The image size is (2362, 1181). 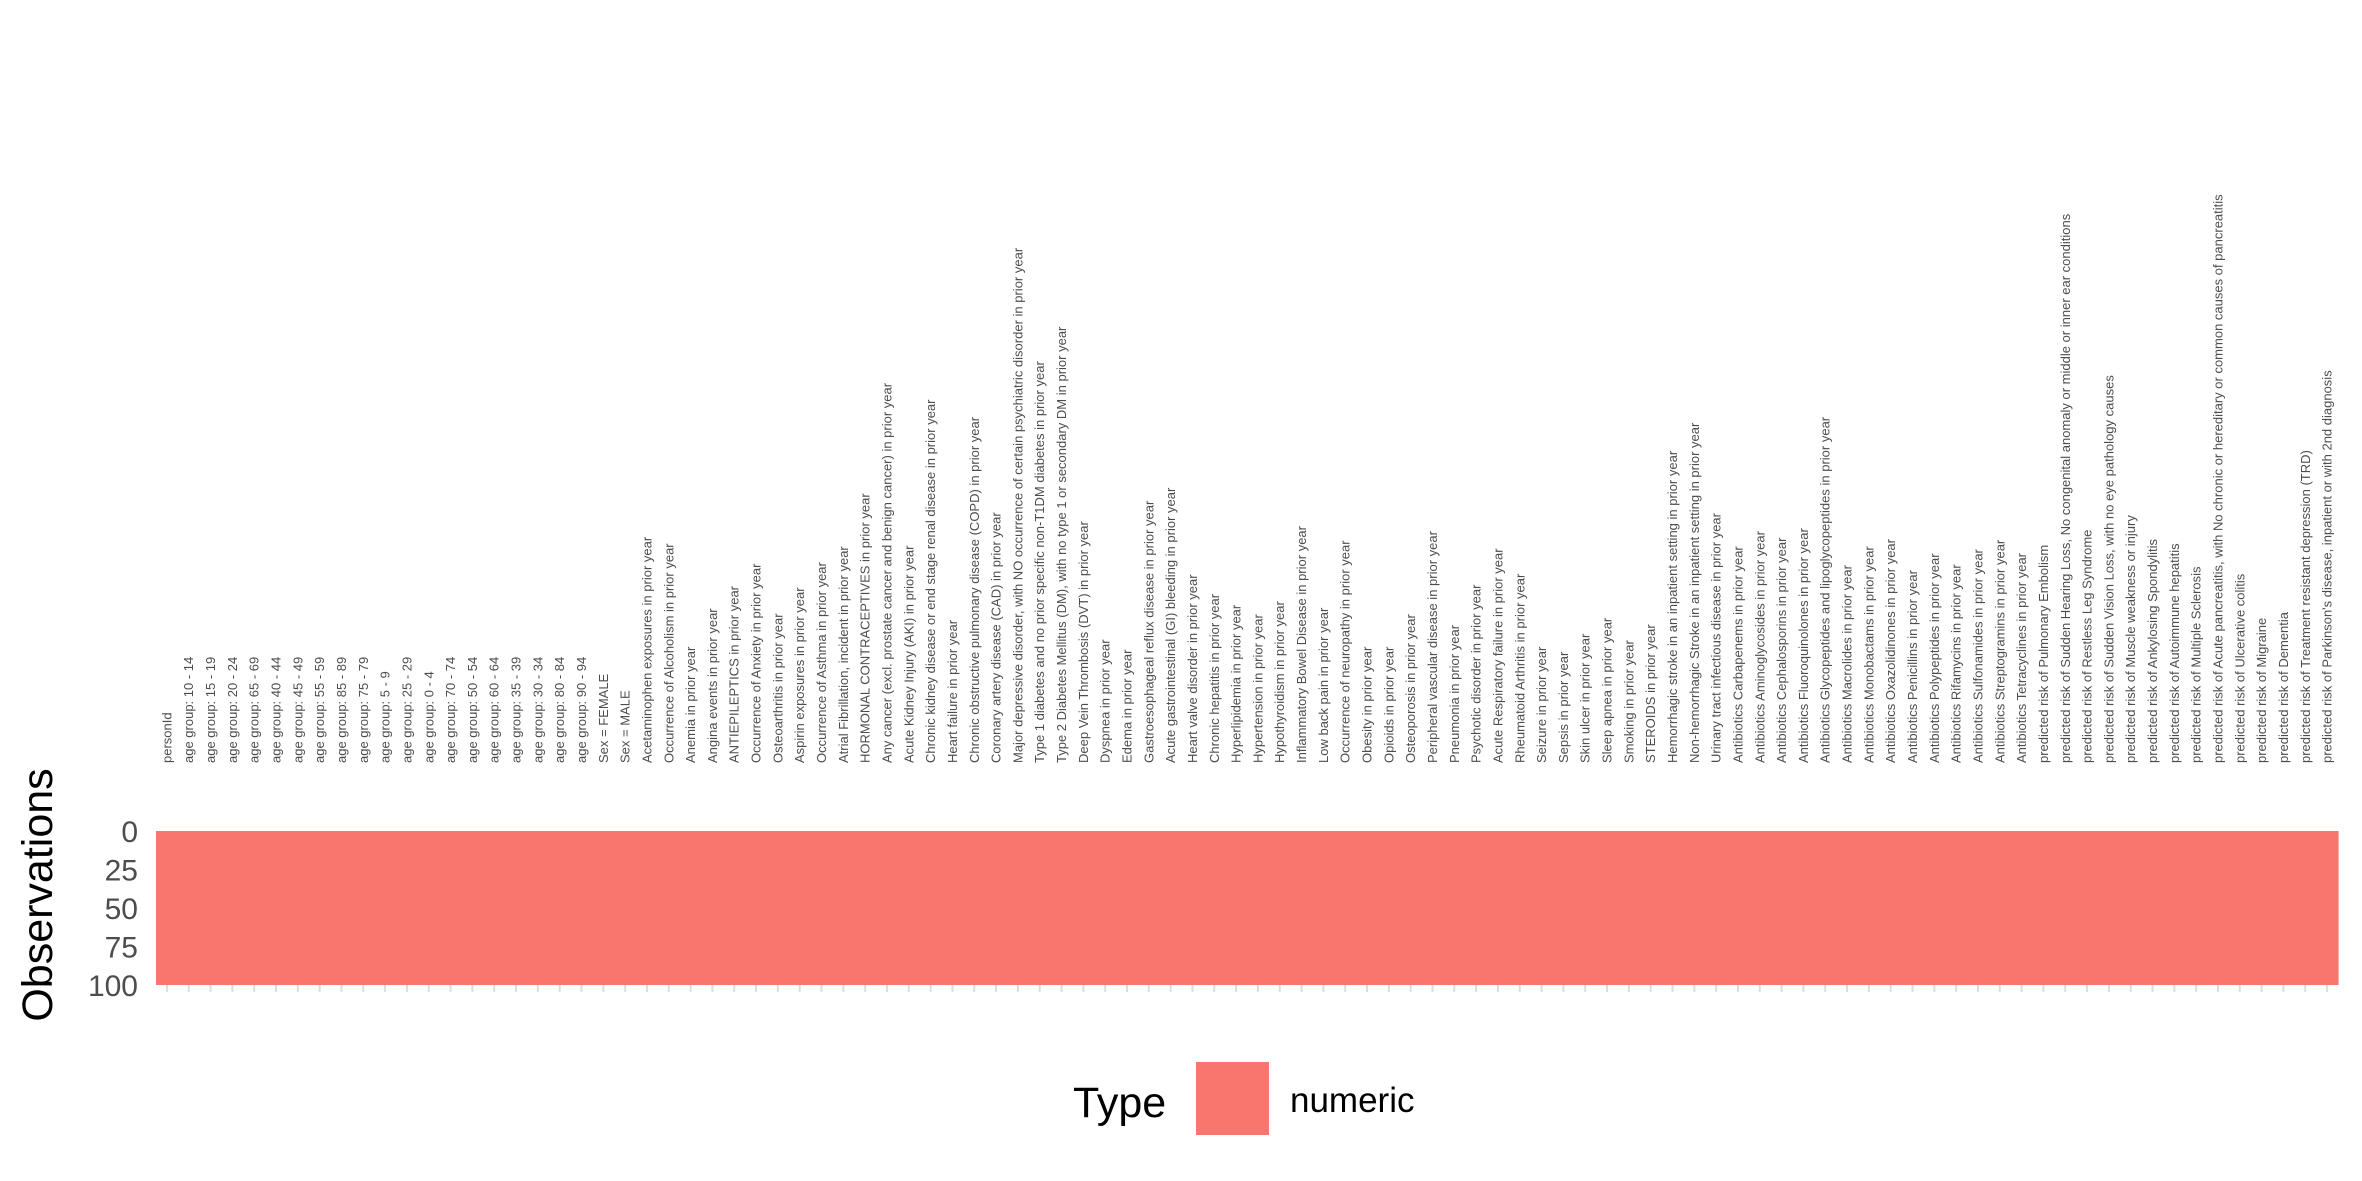 I want to click on column-label-93: predicted risk of Autoimmune hepatitis, so click(x=2174, y=653).